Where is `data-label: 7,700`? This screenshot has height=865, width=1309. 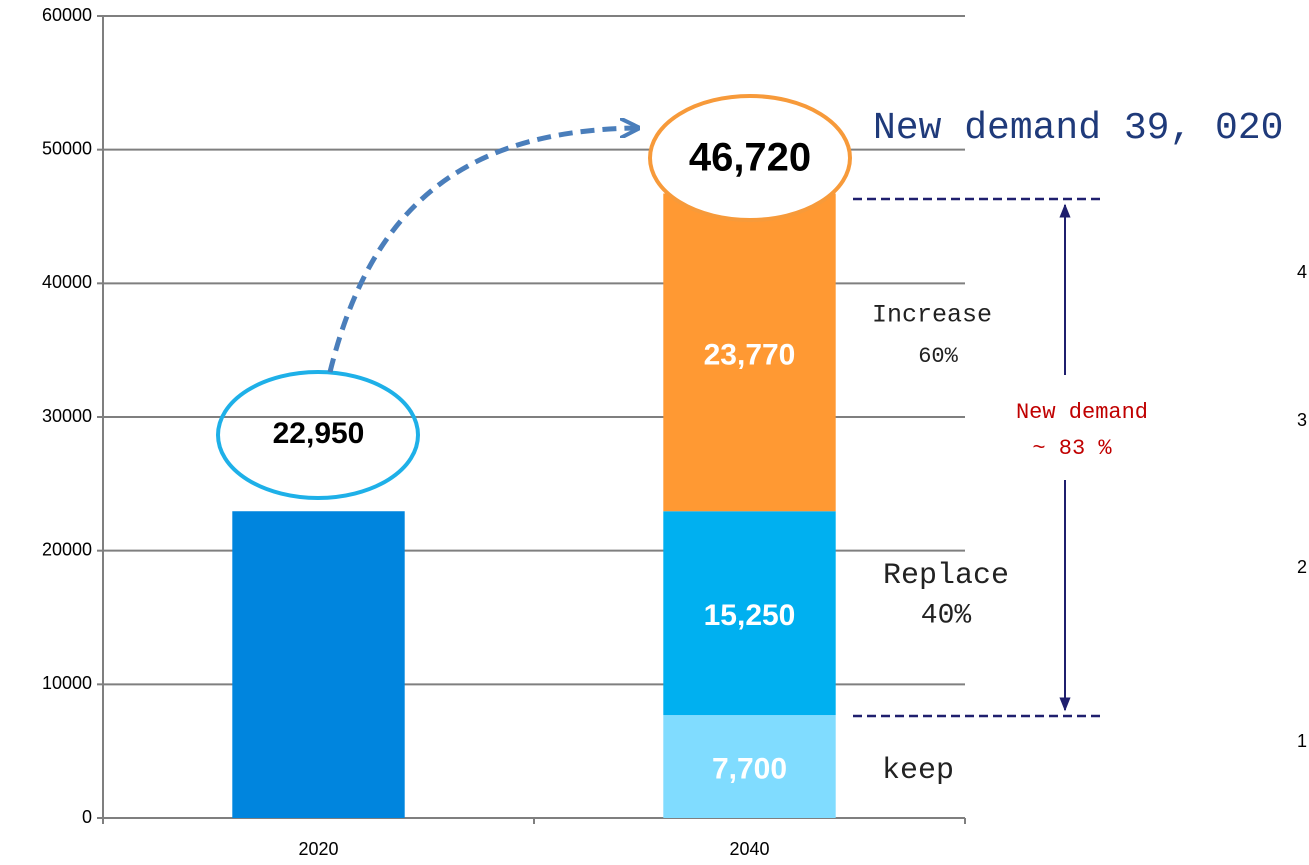 data-label: 7,700 is located at coordinates (749, 768).